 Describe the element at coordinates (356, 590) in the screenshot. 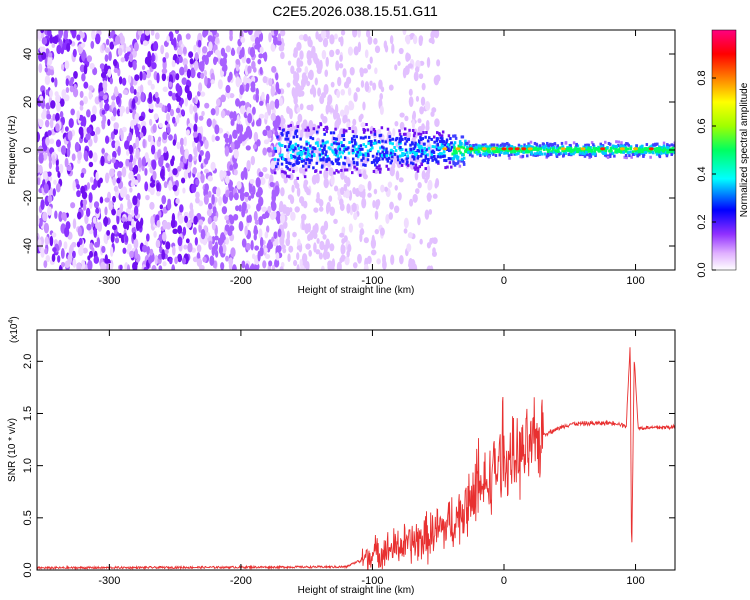

I see `snr-x-axis-label: Height of straight line (km)` at that location.